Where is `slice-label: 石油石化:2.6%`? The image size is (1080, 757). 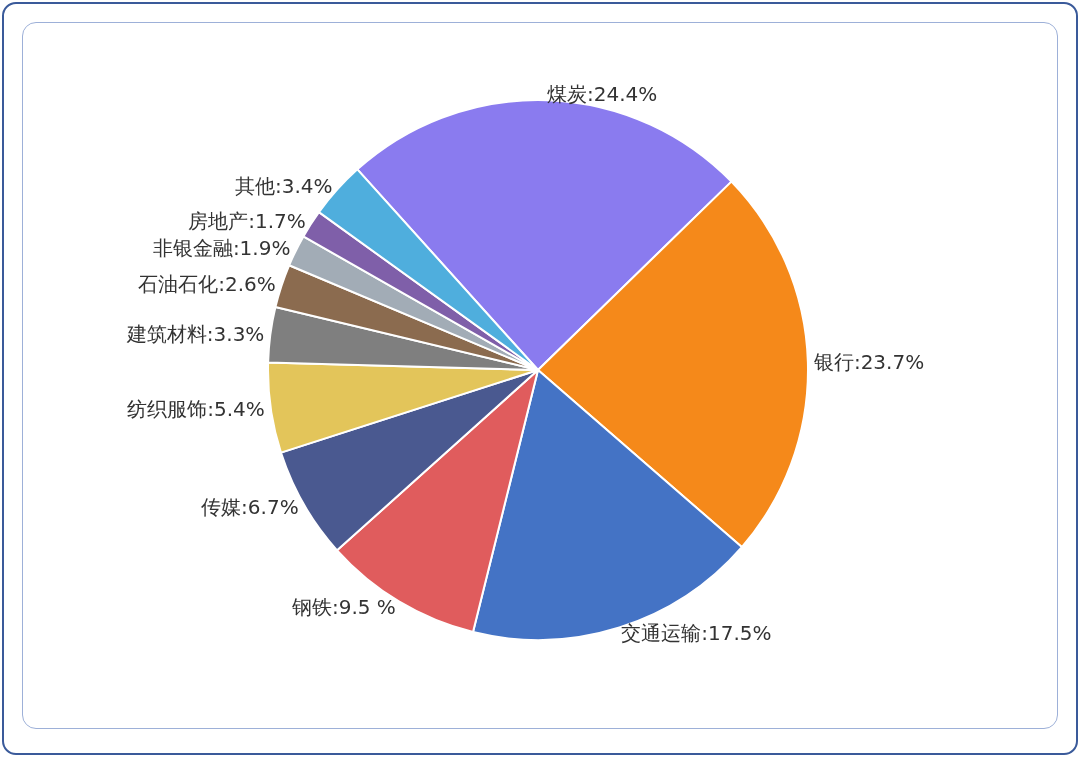
slice-label: 石油石化:2.6% is located at coordinates (207, 284).